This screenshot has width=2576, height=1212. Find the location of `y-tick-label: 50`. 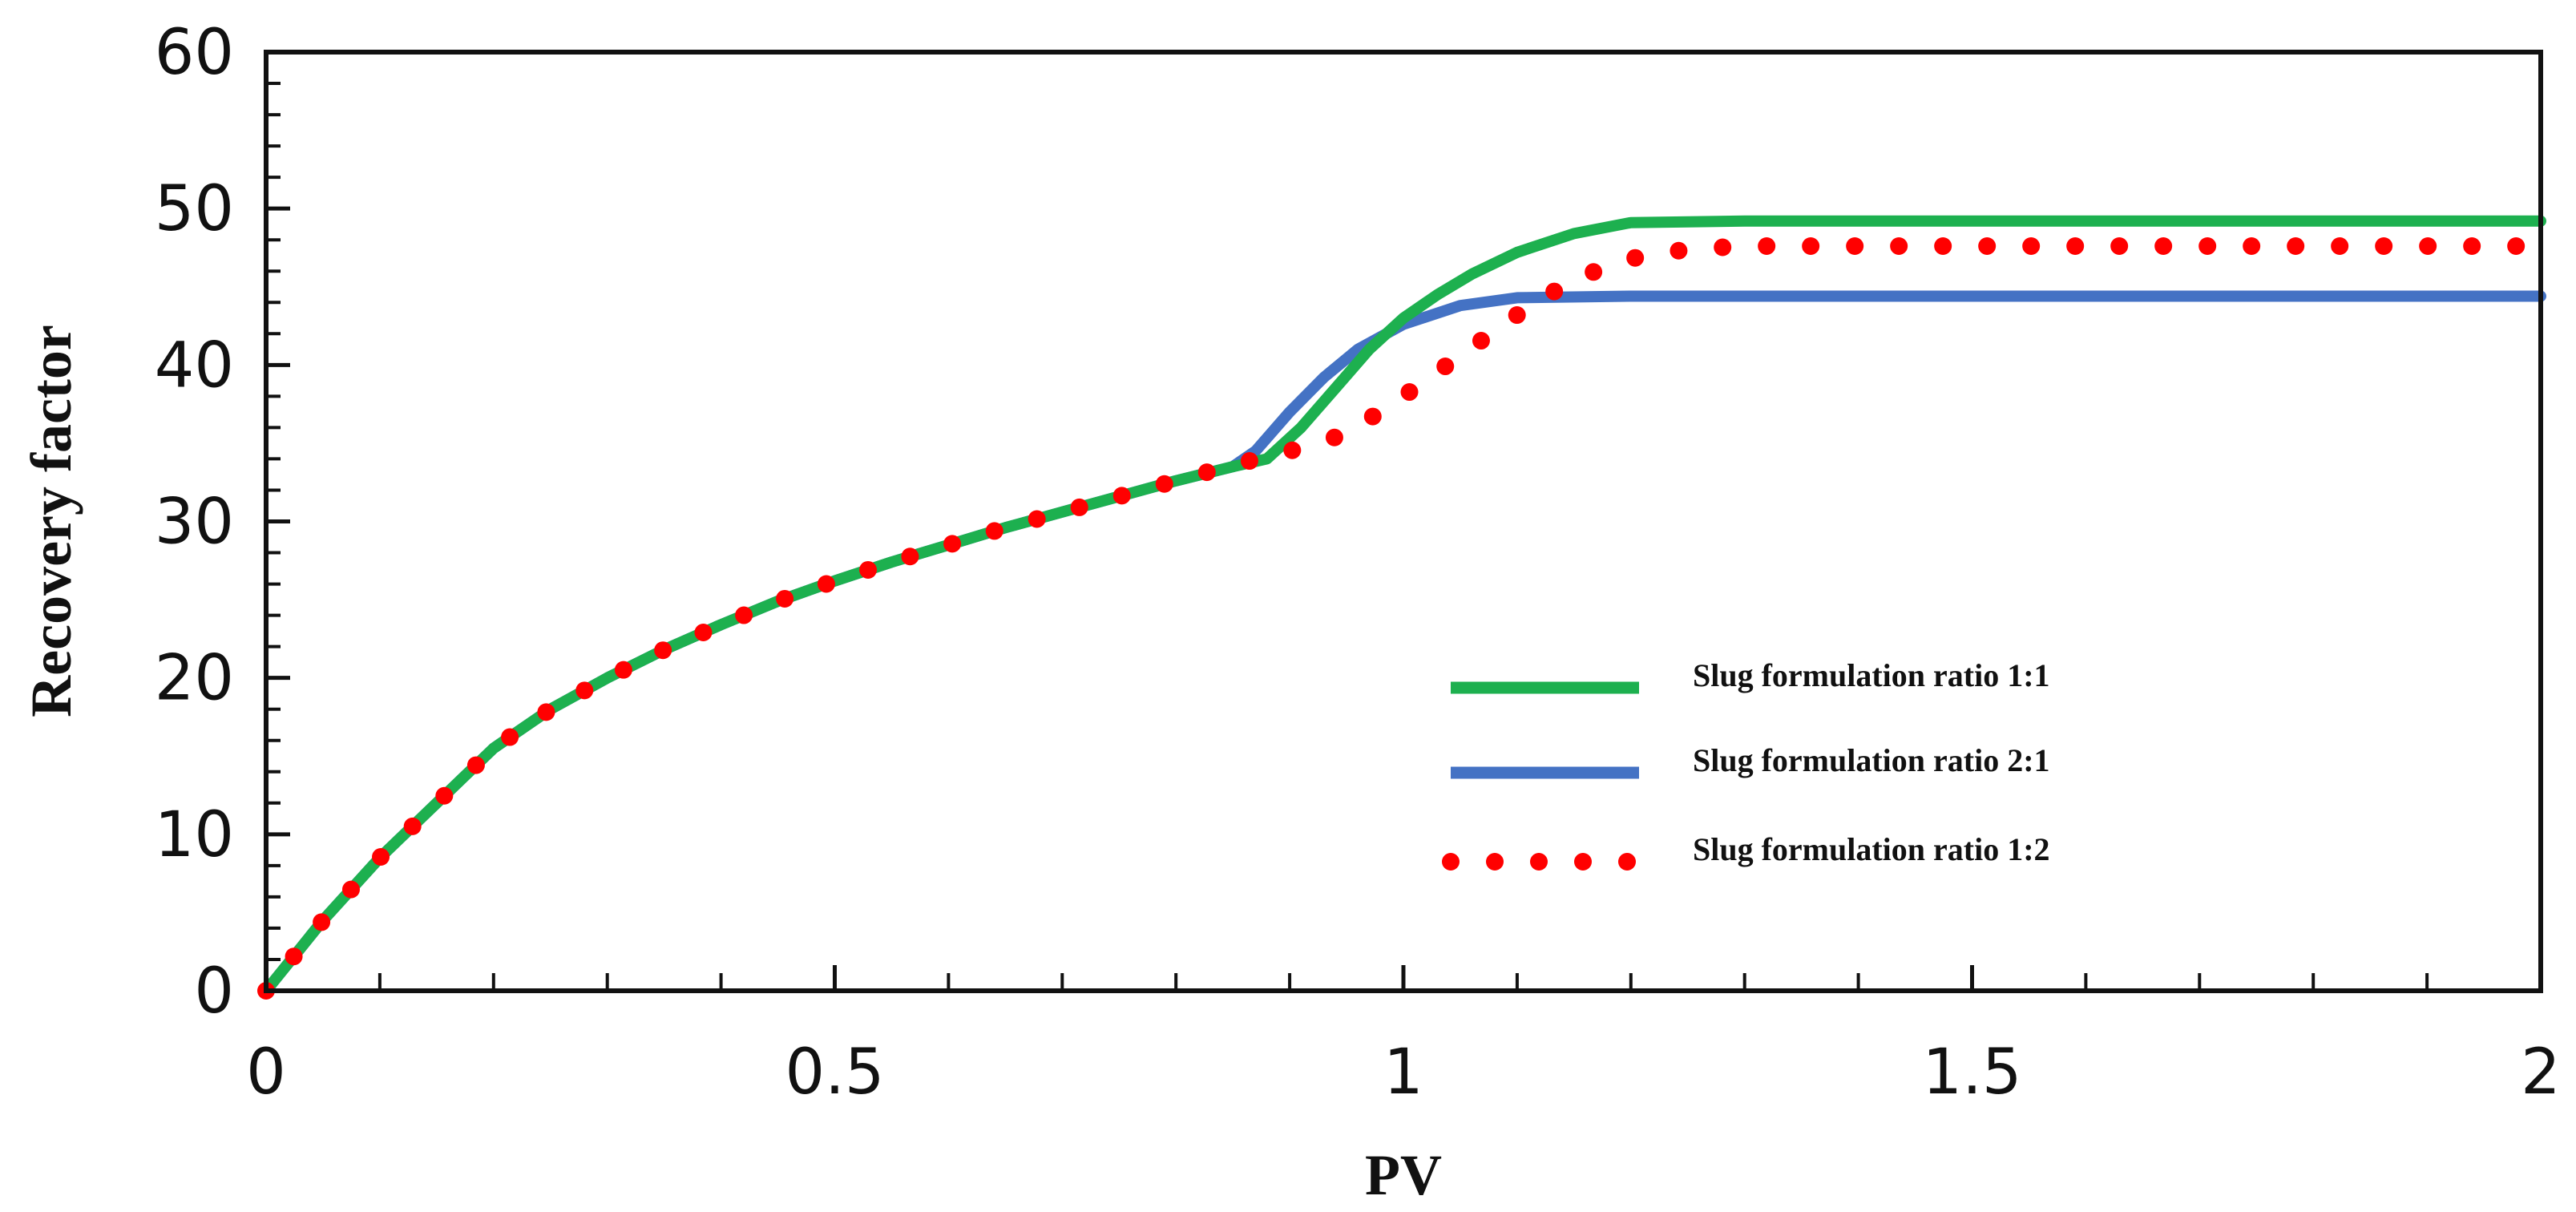

y-tick-label: 50 is located at coordinates (195, 209).